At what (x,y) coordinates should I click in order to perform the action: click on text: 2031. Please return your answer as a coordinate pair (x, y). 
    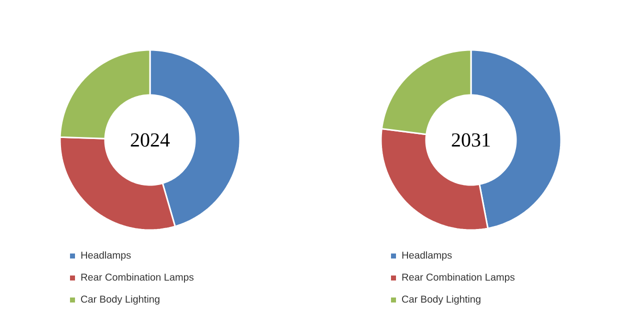
    Looking at the image, I should click on (471, 140).